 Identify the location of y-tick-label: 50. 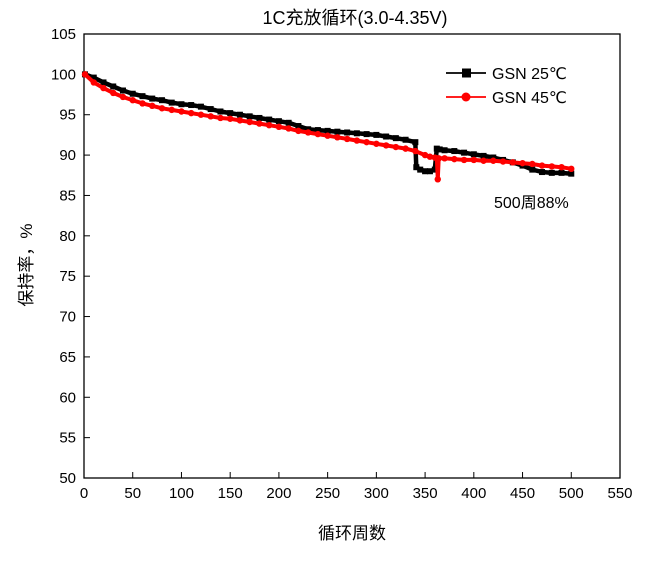
(67, 478).